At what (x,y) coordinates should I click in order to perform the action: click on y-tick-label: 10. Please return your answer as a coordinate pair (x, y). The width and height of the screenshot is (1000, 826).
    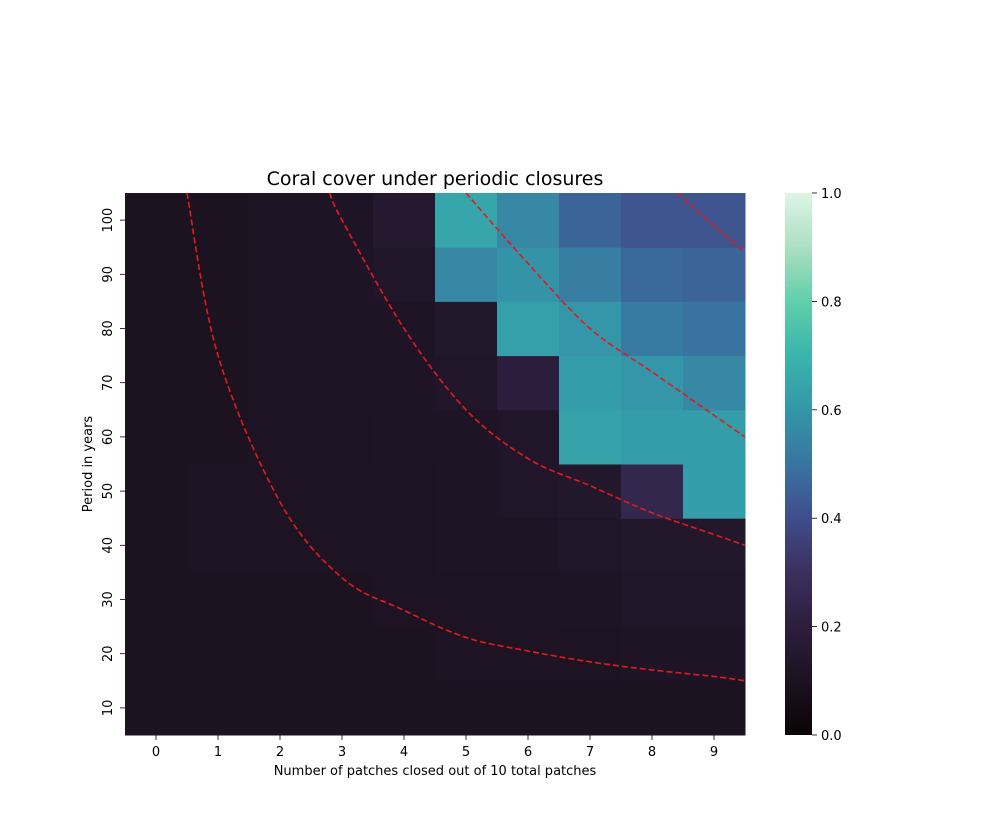
    Looking at the image, I should click on (108, 708).